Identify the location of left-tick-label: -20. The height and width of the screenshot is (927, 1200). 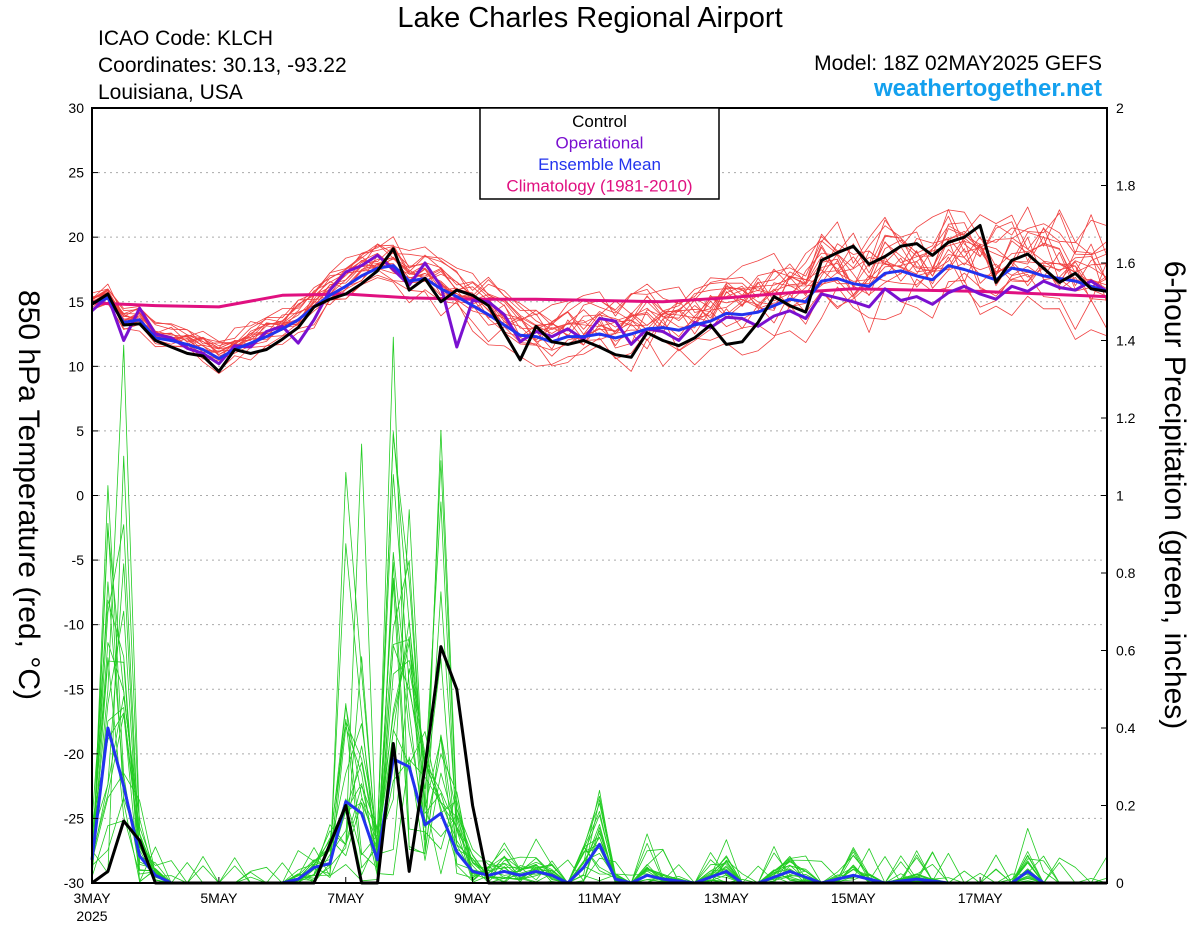
(74, 754).